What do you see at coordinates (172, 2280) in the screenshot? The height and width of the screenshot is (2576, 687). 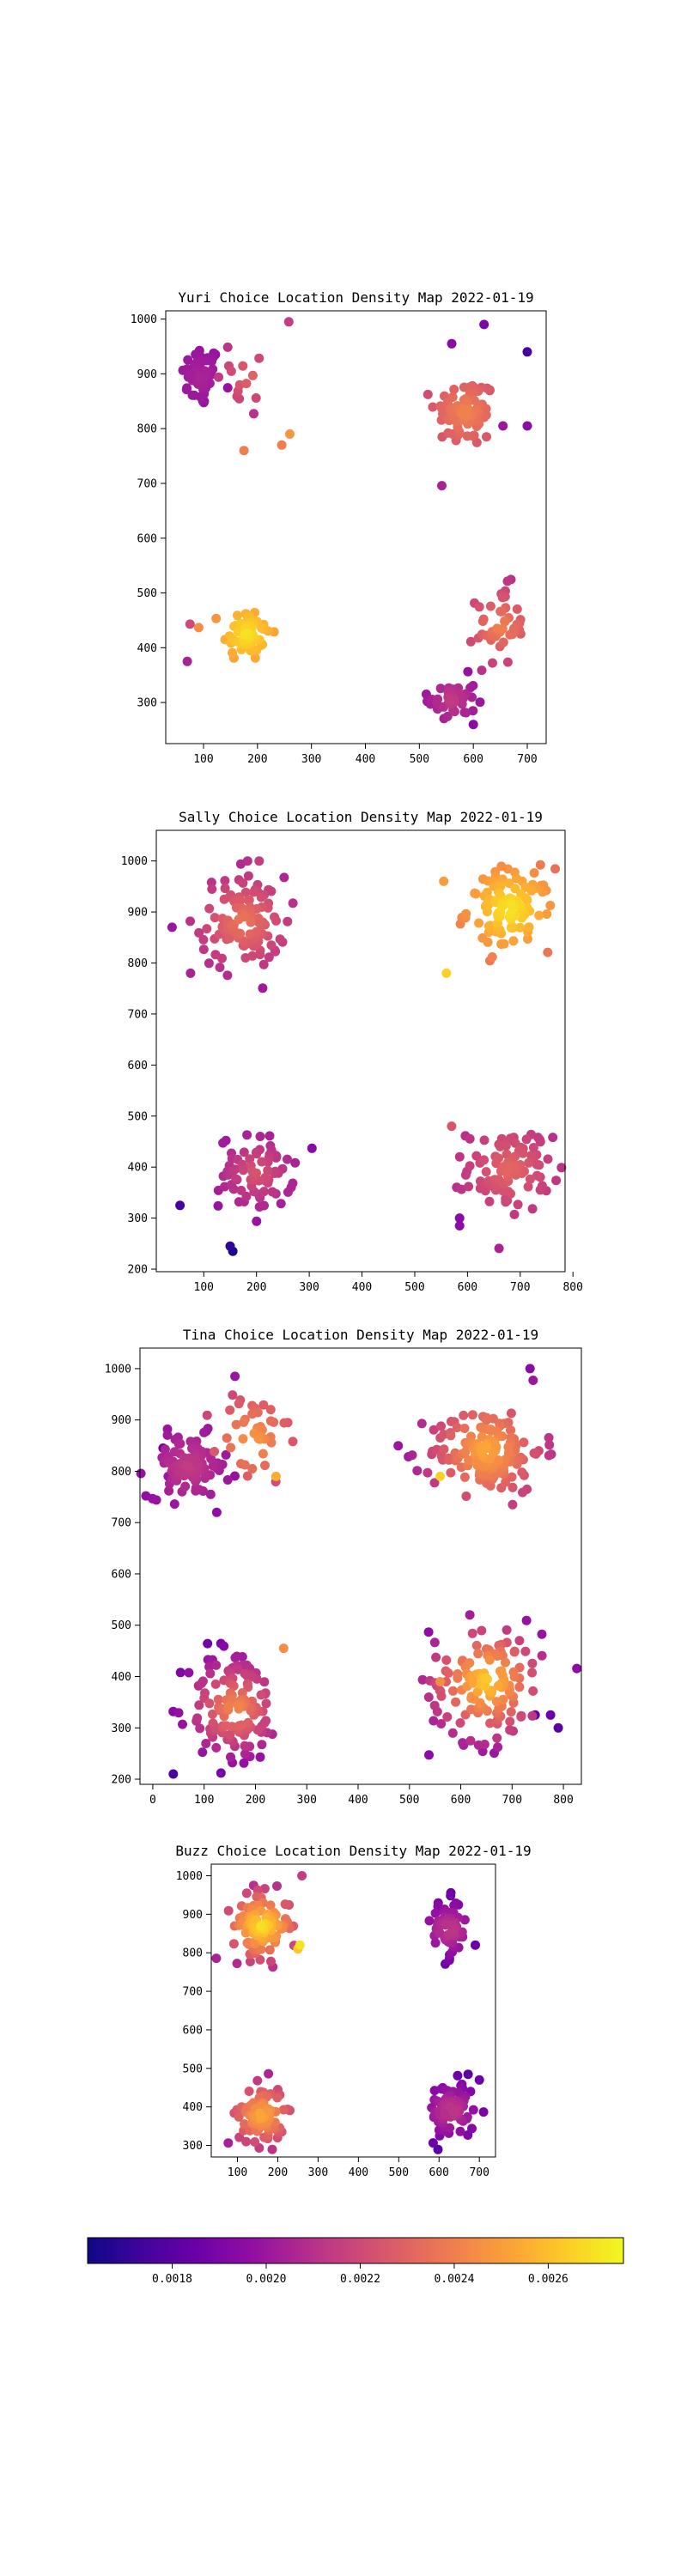 I see `colorbar-tick-label: 0.0018` at bounding box center [172, 2280].